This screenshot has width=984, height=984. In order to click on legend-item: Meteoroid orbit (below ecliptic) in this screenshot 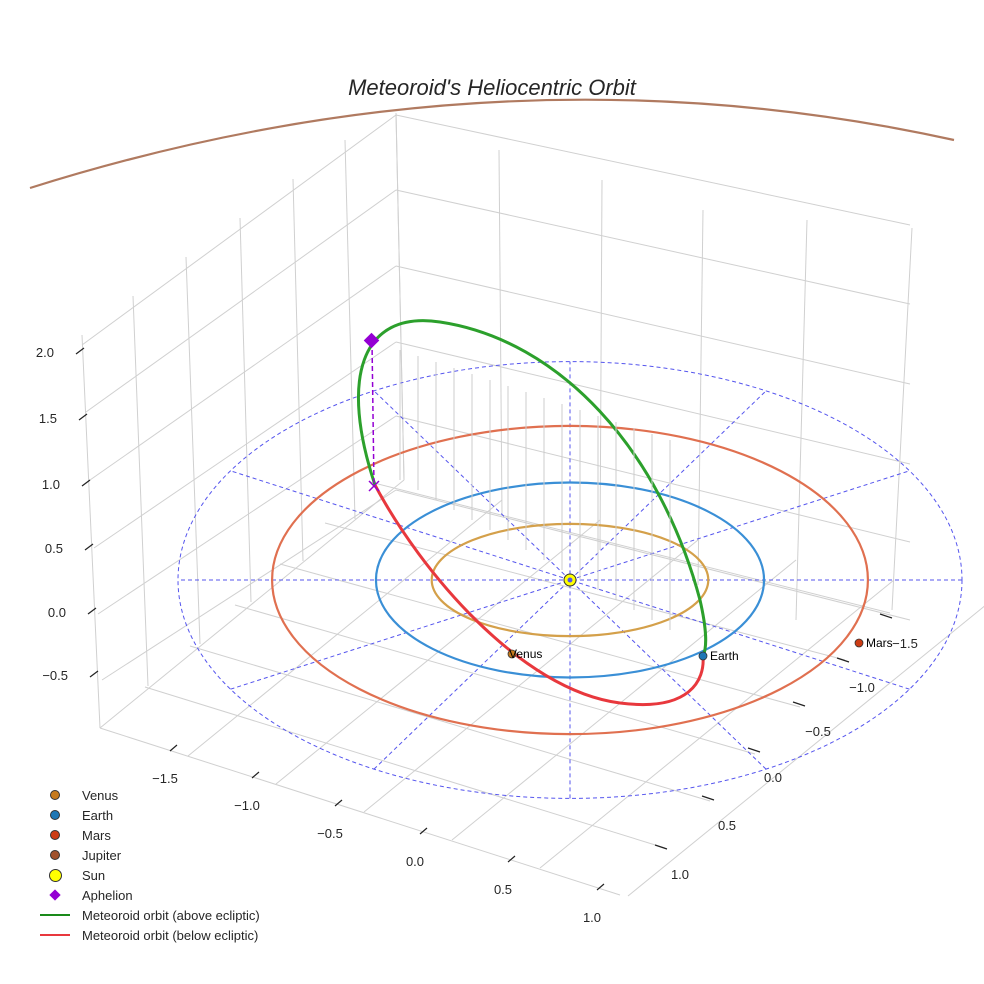, I will do `click(149, 935)`.